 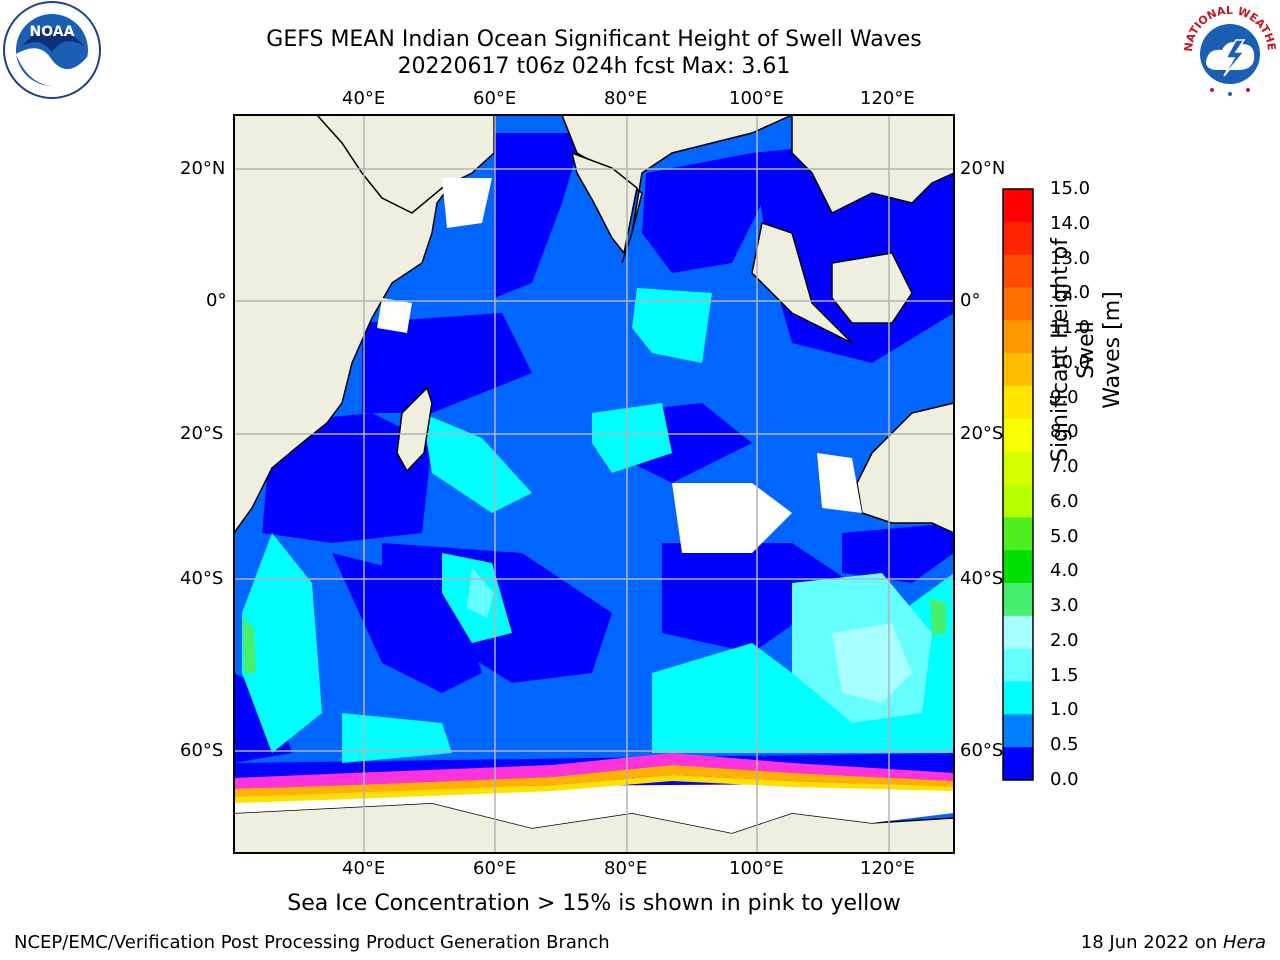 I want to click on colorbar-label: 0.5, so click(x=1064, y=745).